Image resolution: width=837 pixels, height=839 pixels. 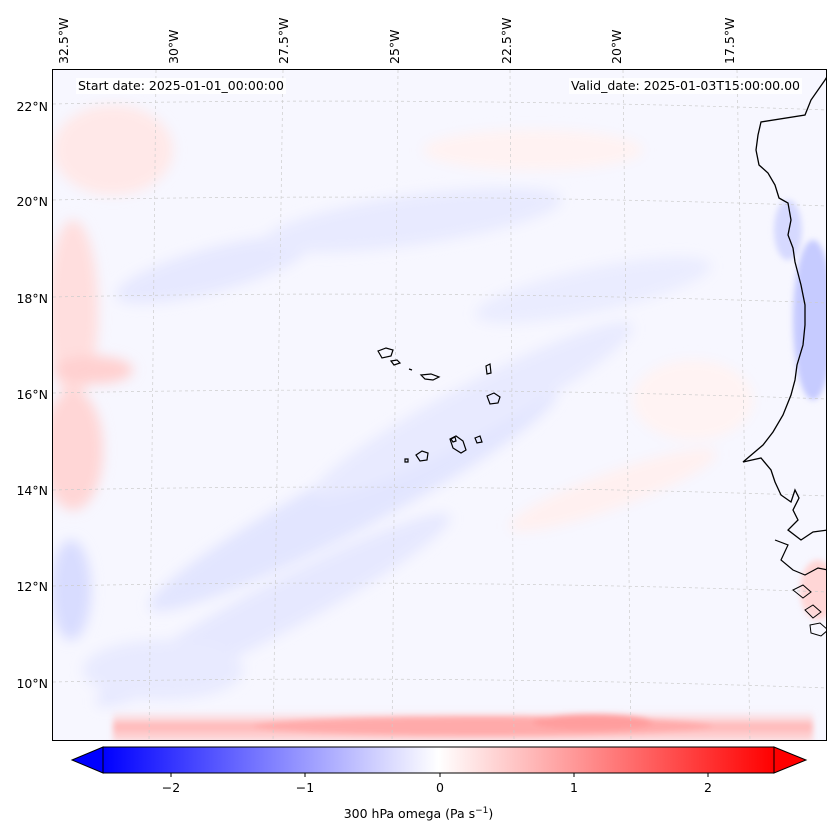 What do you see at coordinates (395, 362) in the screenshot?
I see `island-sao-vicente` at bounding box center [395, 362].